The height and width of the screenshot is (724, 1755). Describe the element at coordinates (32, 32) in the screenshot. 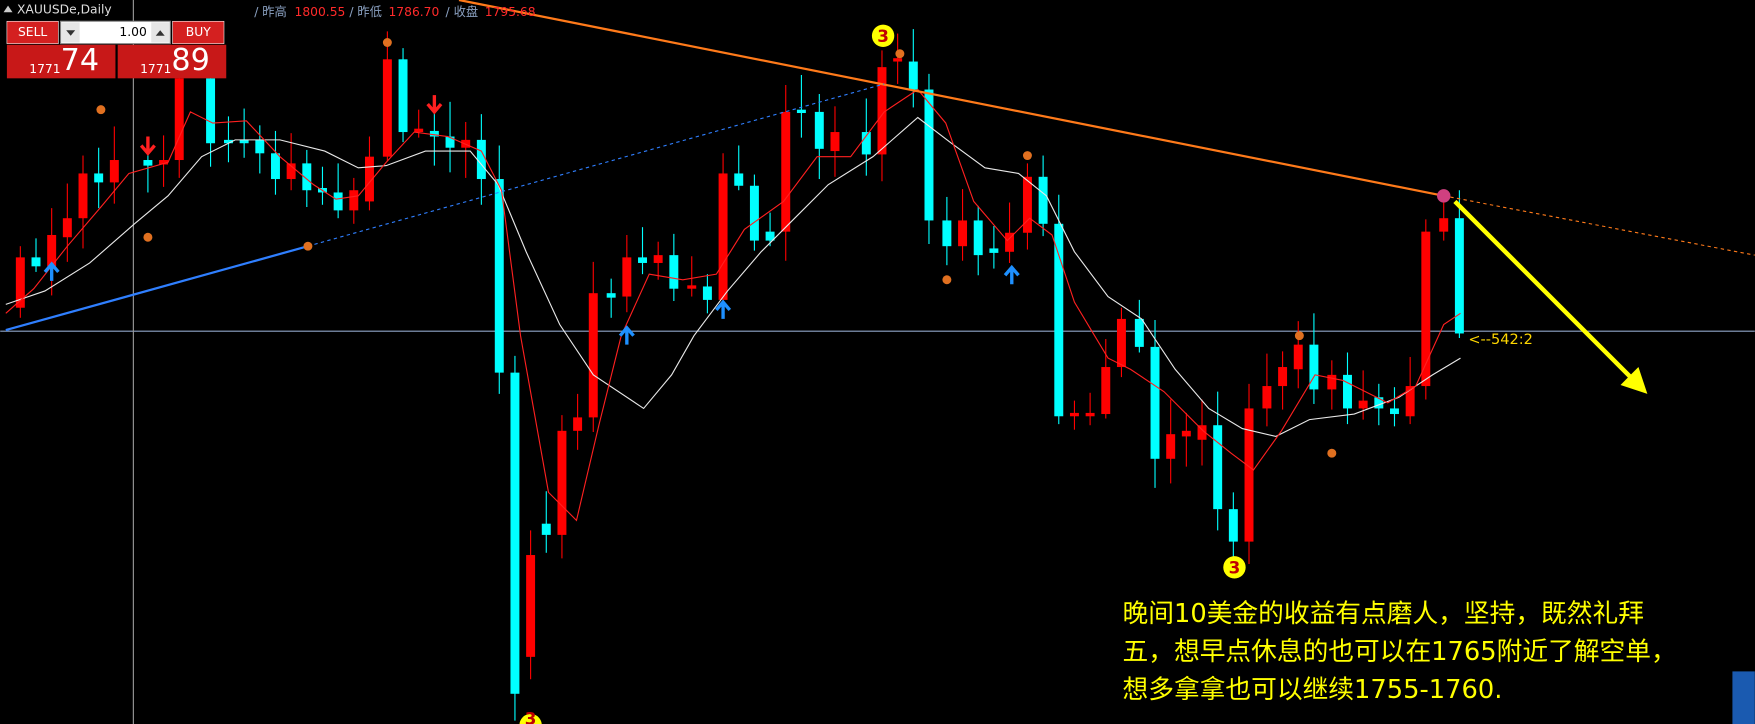

I see `sell-button` at that location.